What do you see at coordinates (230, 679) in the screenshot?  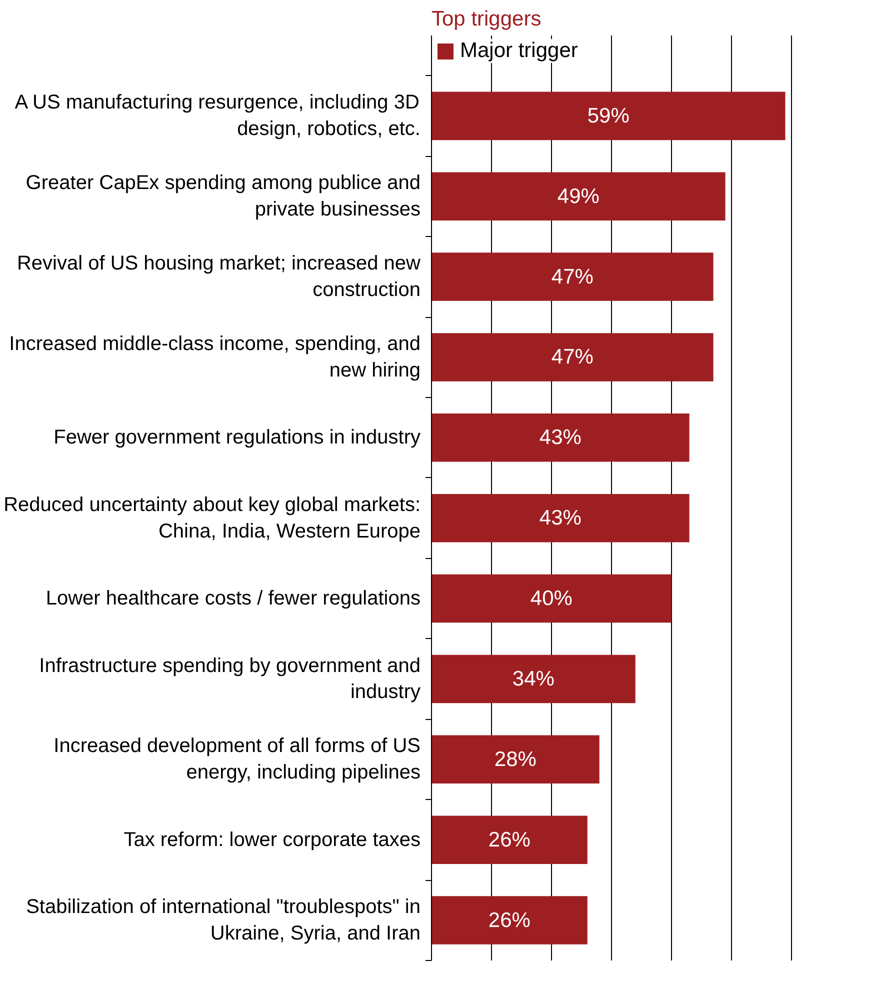 I see `y-tick-label: Infrastructure spending by government and industry` at bounding box center [230, 679].